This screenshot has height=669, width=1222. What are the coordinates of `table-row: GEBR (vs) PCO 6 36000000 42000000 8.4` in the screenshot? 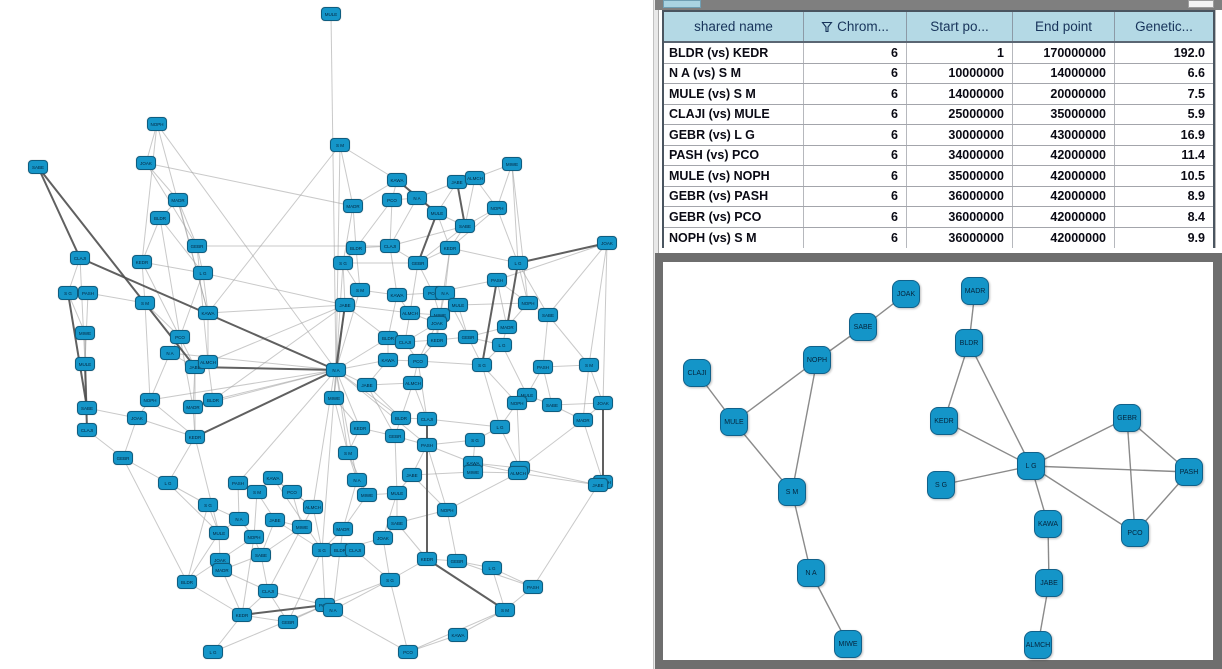 It's located at (938, 217).